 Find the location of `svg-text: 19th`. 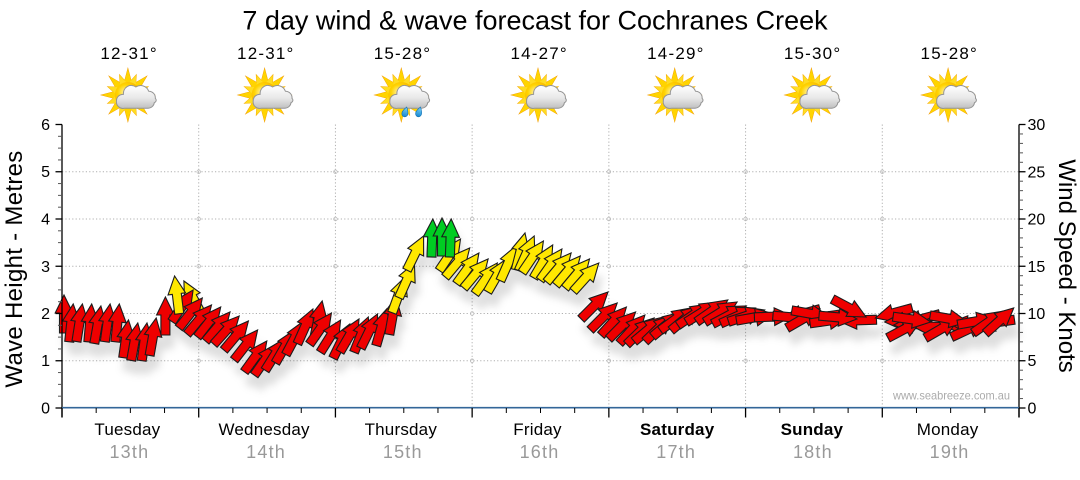

svg-text: 19th is located at coordinates (950, 452).